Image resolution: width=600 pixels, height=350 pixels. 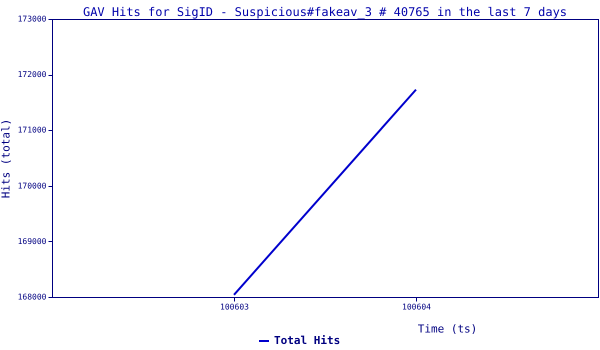 I want to click on legend-label: Total Hits, so click(x=307, y=340).